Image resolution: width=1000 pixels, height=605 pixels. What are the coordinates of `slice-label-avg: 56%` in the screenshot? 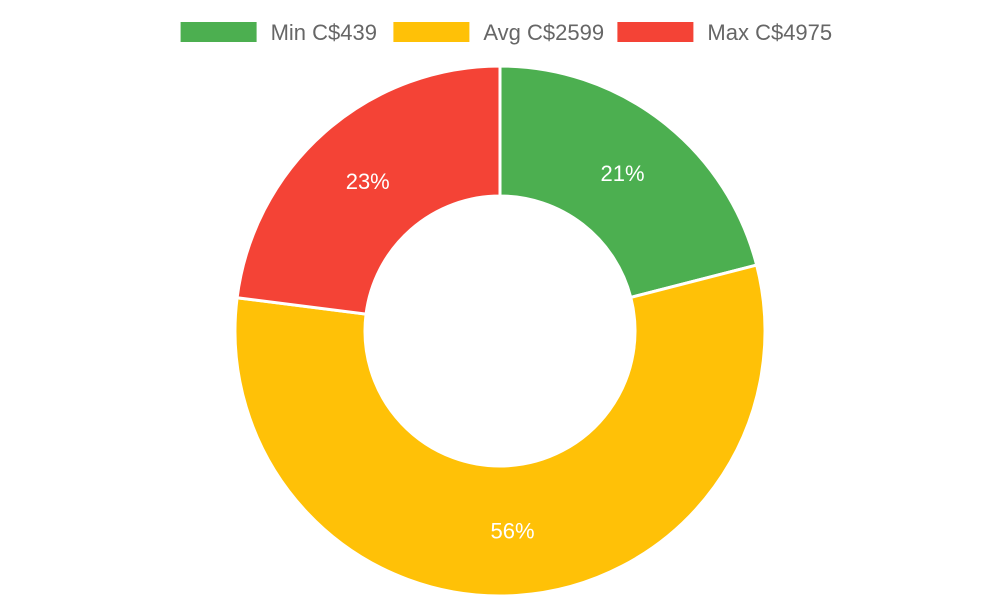 It's located at (513, 531).